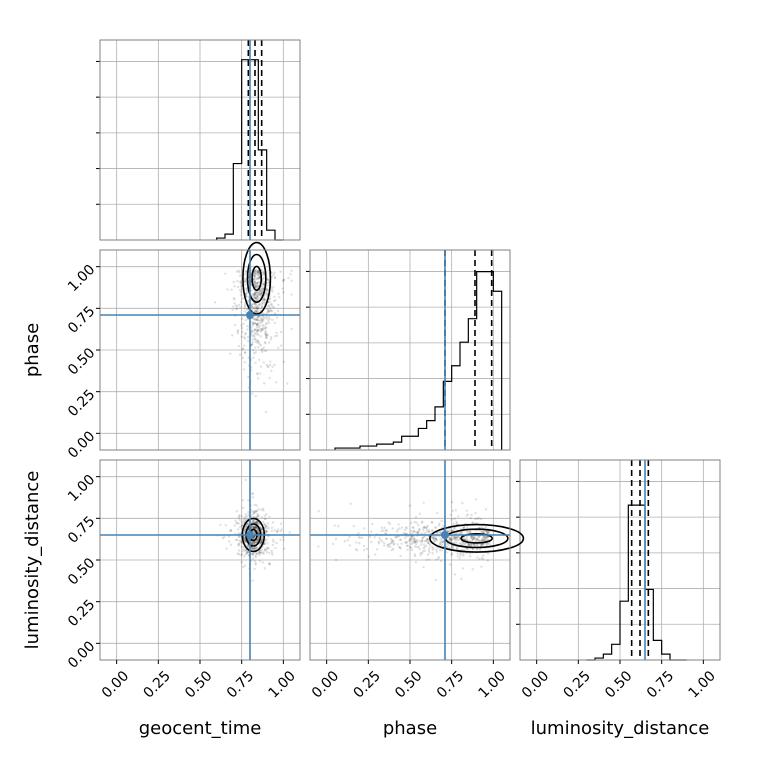  I want to click on panel-grid-luminosity_distance-geocent_time, so click(200, 560).